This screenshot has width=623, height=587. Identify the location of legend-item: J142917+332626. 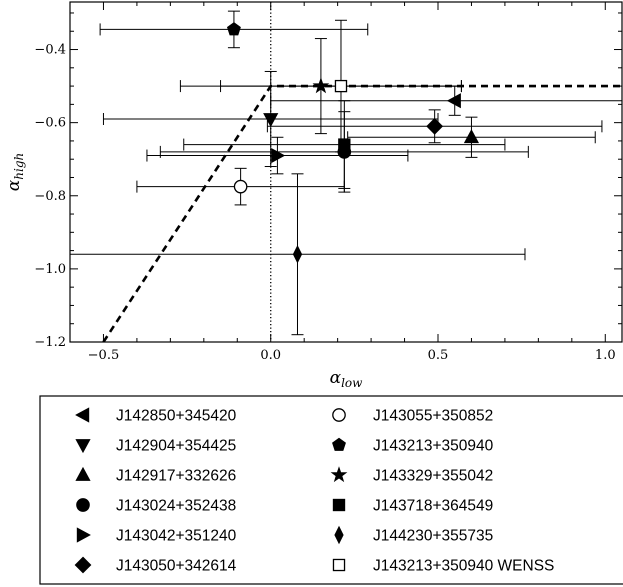
(155, 475).